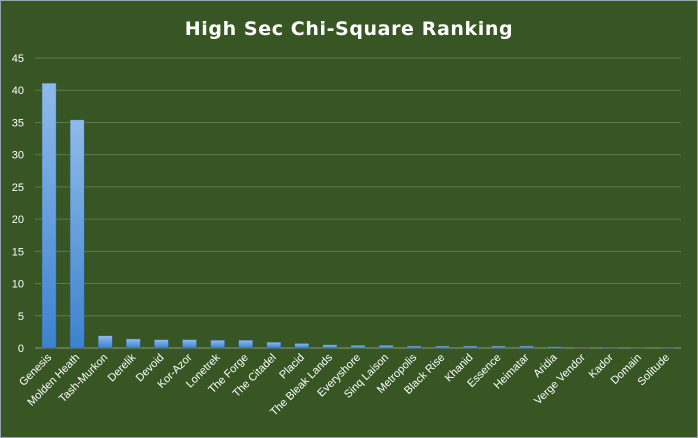 This screenshot has height=438, width=698. Describe the element at coordinates (18, 123) in the screenshot. I see `y-tick-label: 35` at that location.